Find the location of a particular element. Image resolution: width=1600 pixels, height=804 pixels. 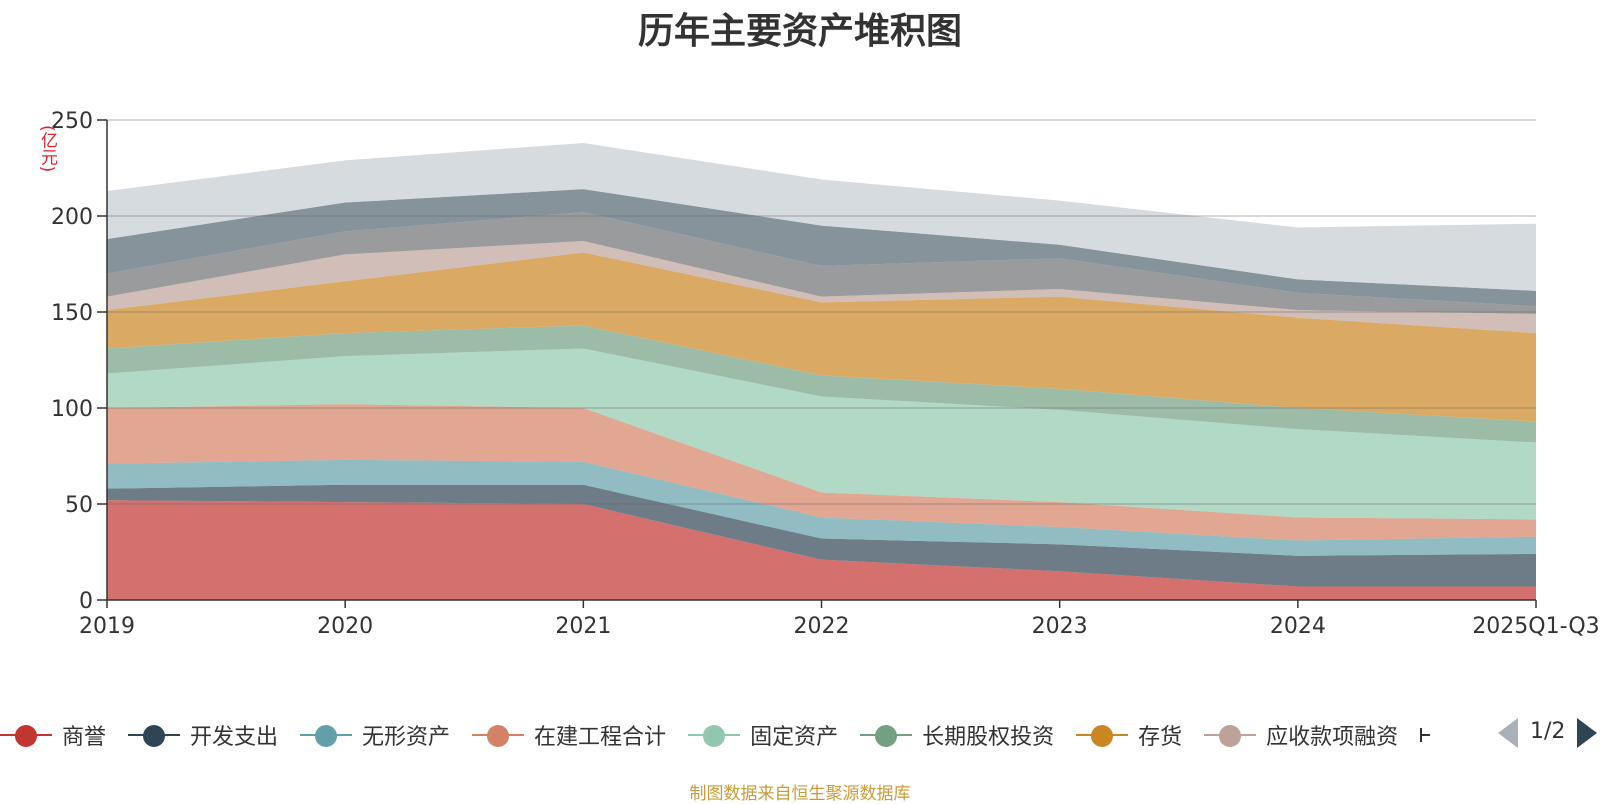

y-axis-unit-label: (亿元) is located at coordinates (47, 149).